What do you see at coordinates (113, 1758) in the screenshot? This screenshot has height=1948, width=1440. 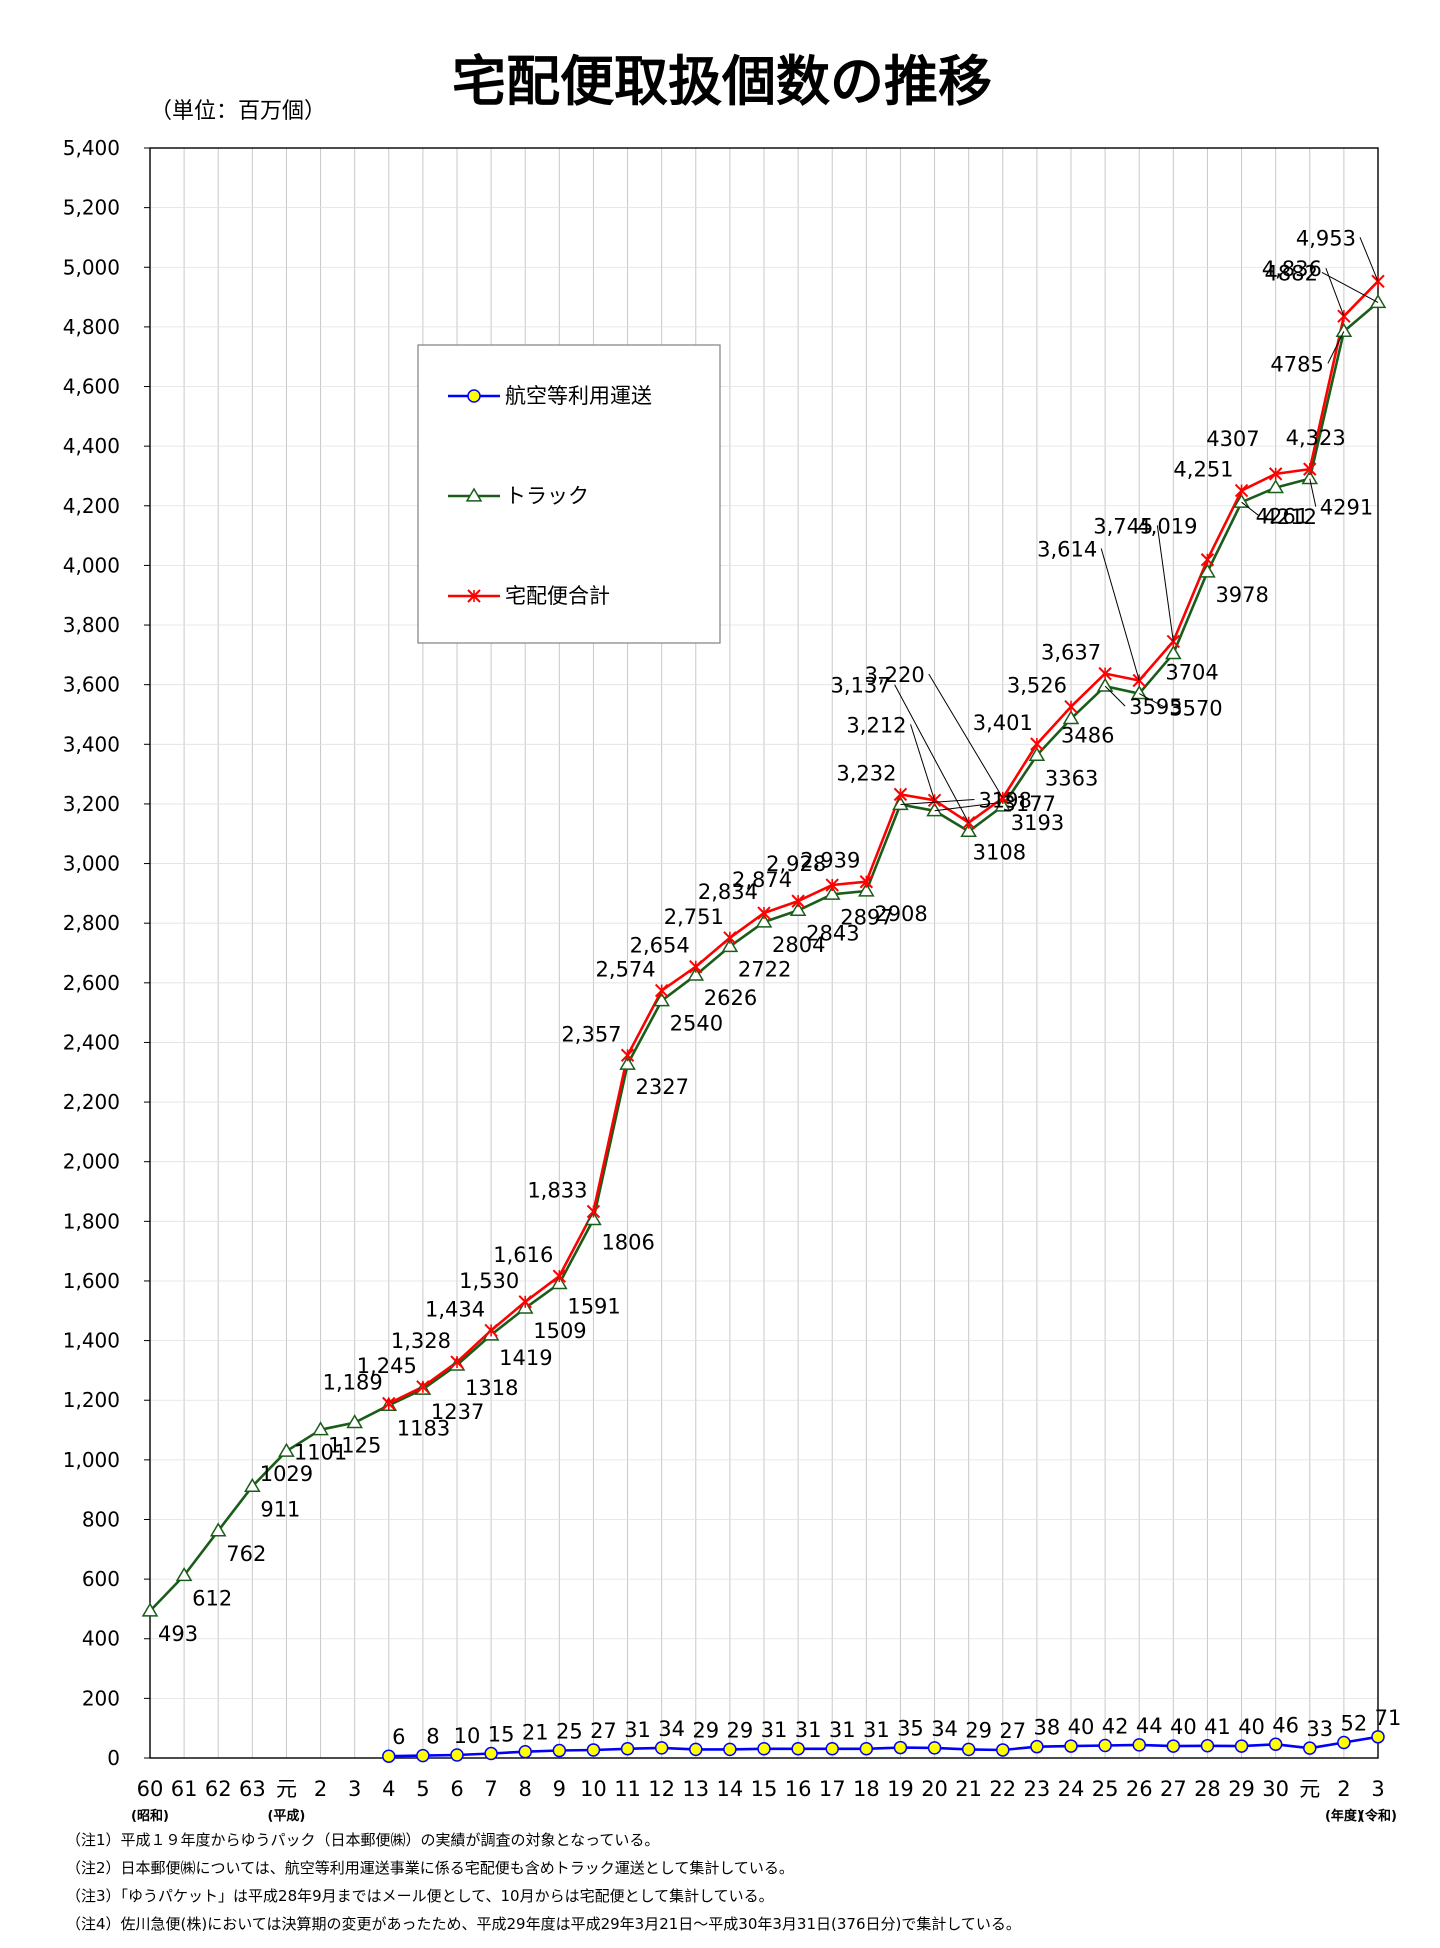 I see `y-tick-label: 0` at bounding box center [113, 1758].